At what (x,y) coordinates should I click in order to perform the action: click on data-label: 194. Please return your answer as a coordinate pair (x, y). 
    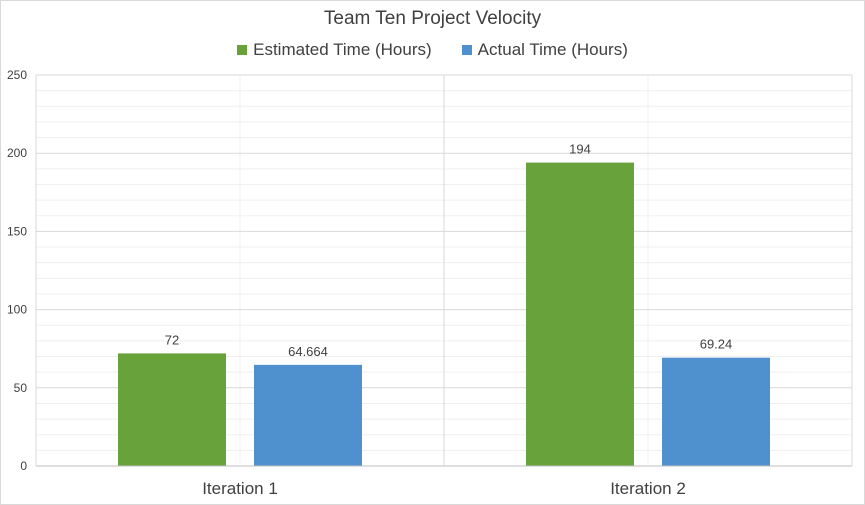
    Looking at the image, I should click on (580, 149).